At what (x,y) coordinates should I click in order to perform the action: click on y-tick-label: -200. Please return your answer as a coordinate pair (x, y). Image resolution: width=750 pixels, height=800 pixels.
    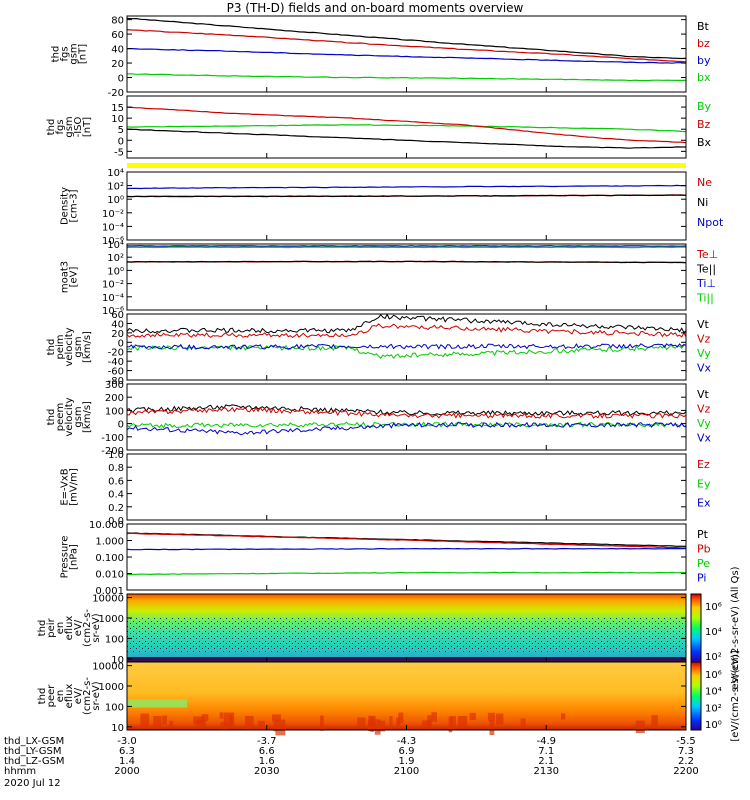
    Looking at the image, I should click on (112, 451).